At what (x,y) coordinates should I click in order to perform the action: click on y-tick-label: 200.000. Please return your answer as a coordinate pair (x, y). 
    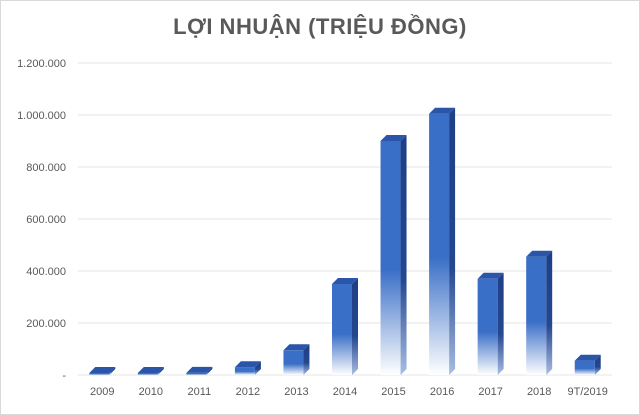
    Looking at the image, I should click on (46, 324).